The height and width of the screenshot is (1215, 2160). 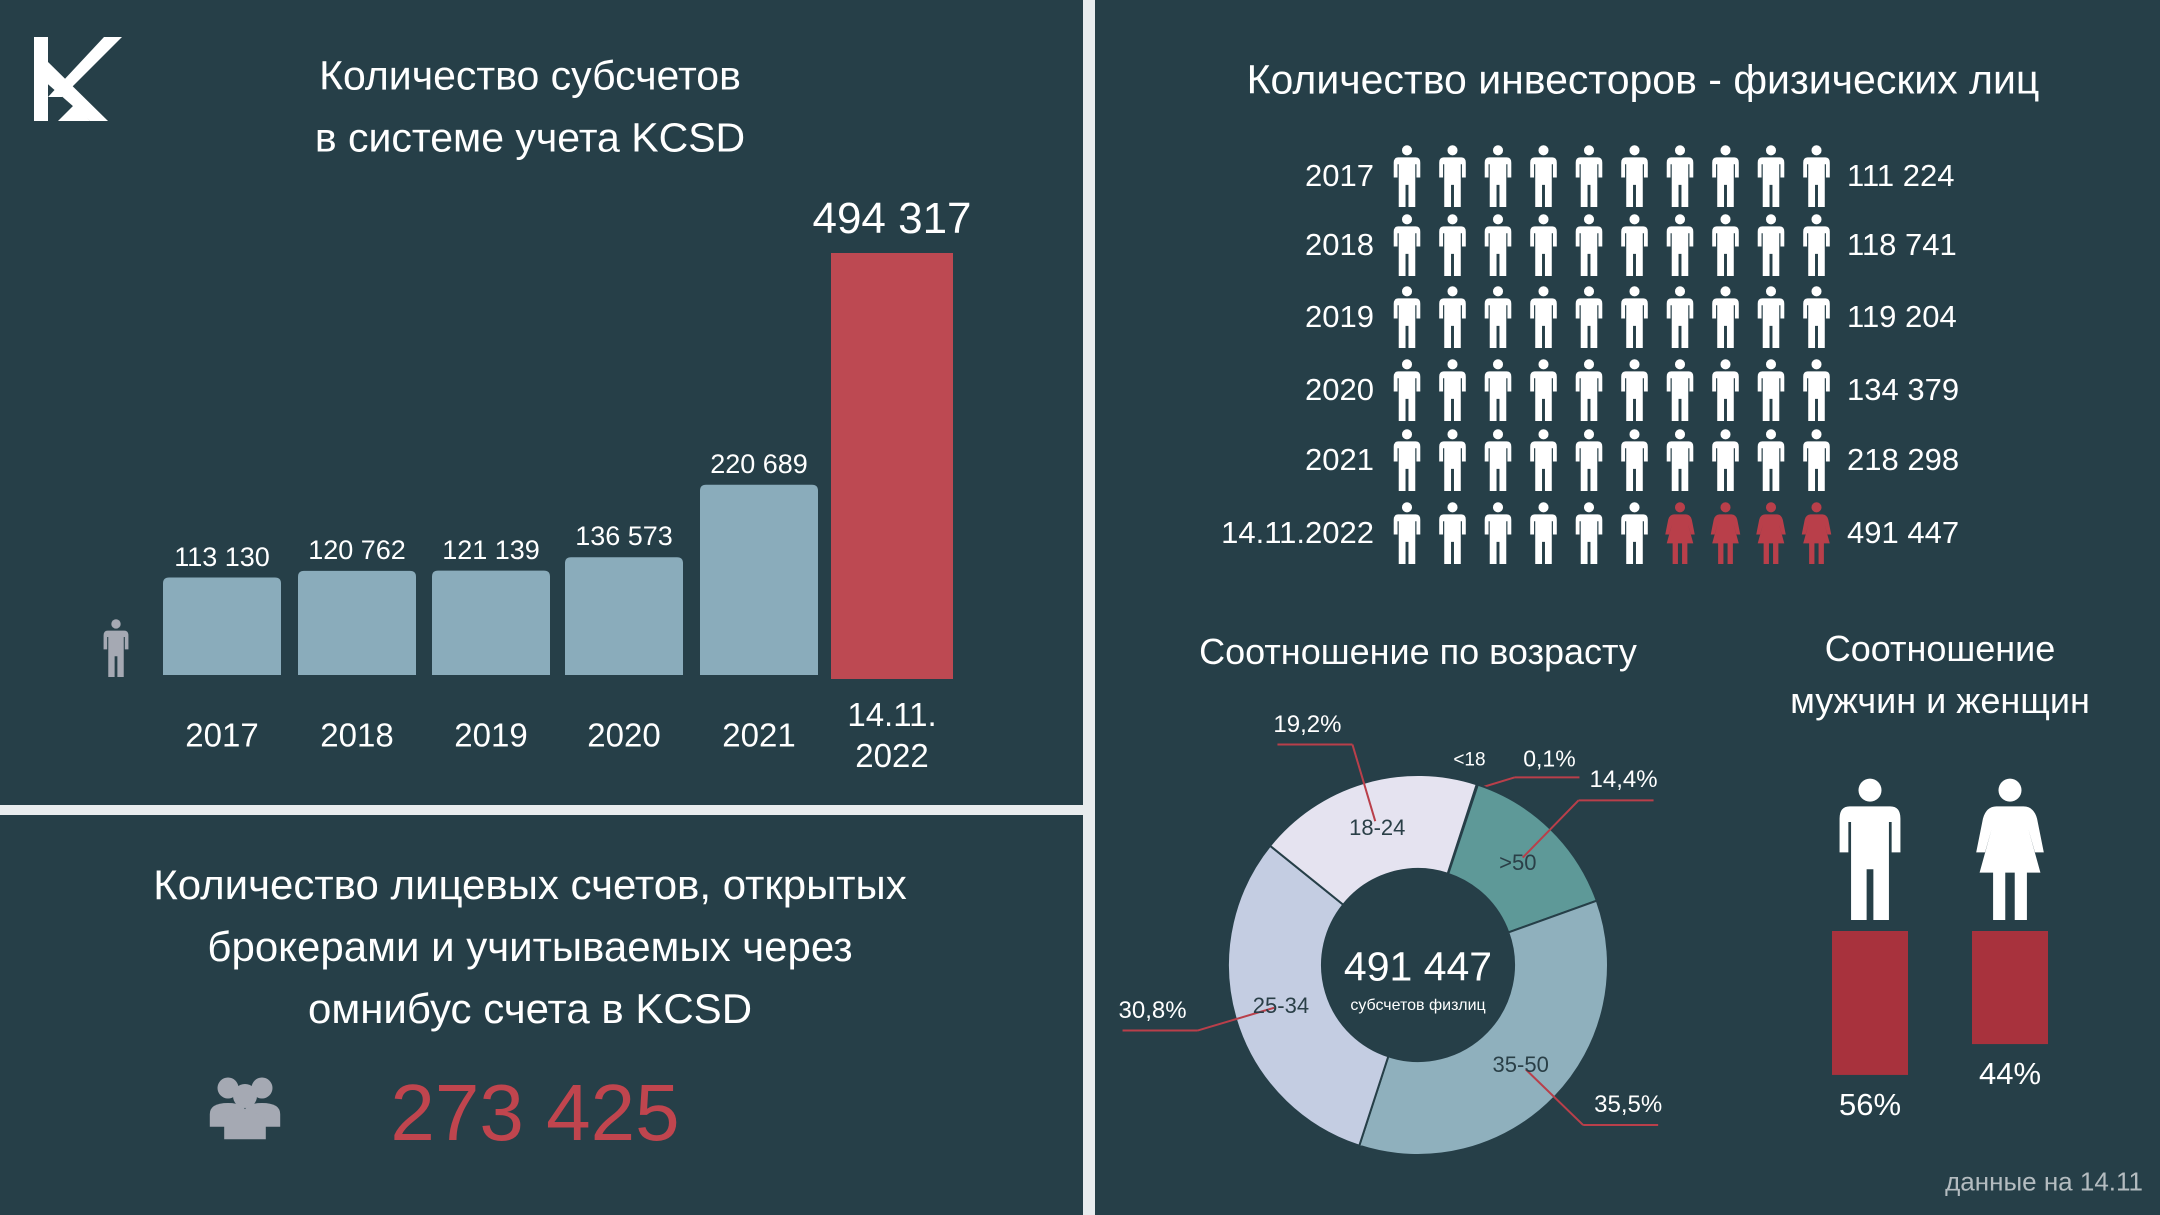 What do you see at coordinates (1469, 760) in the screenshot?
I see `segment-label: <18` at bounding box center [1469, 760].